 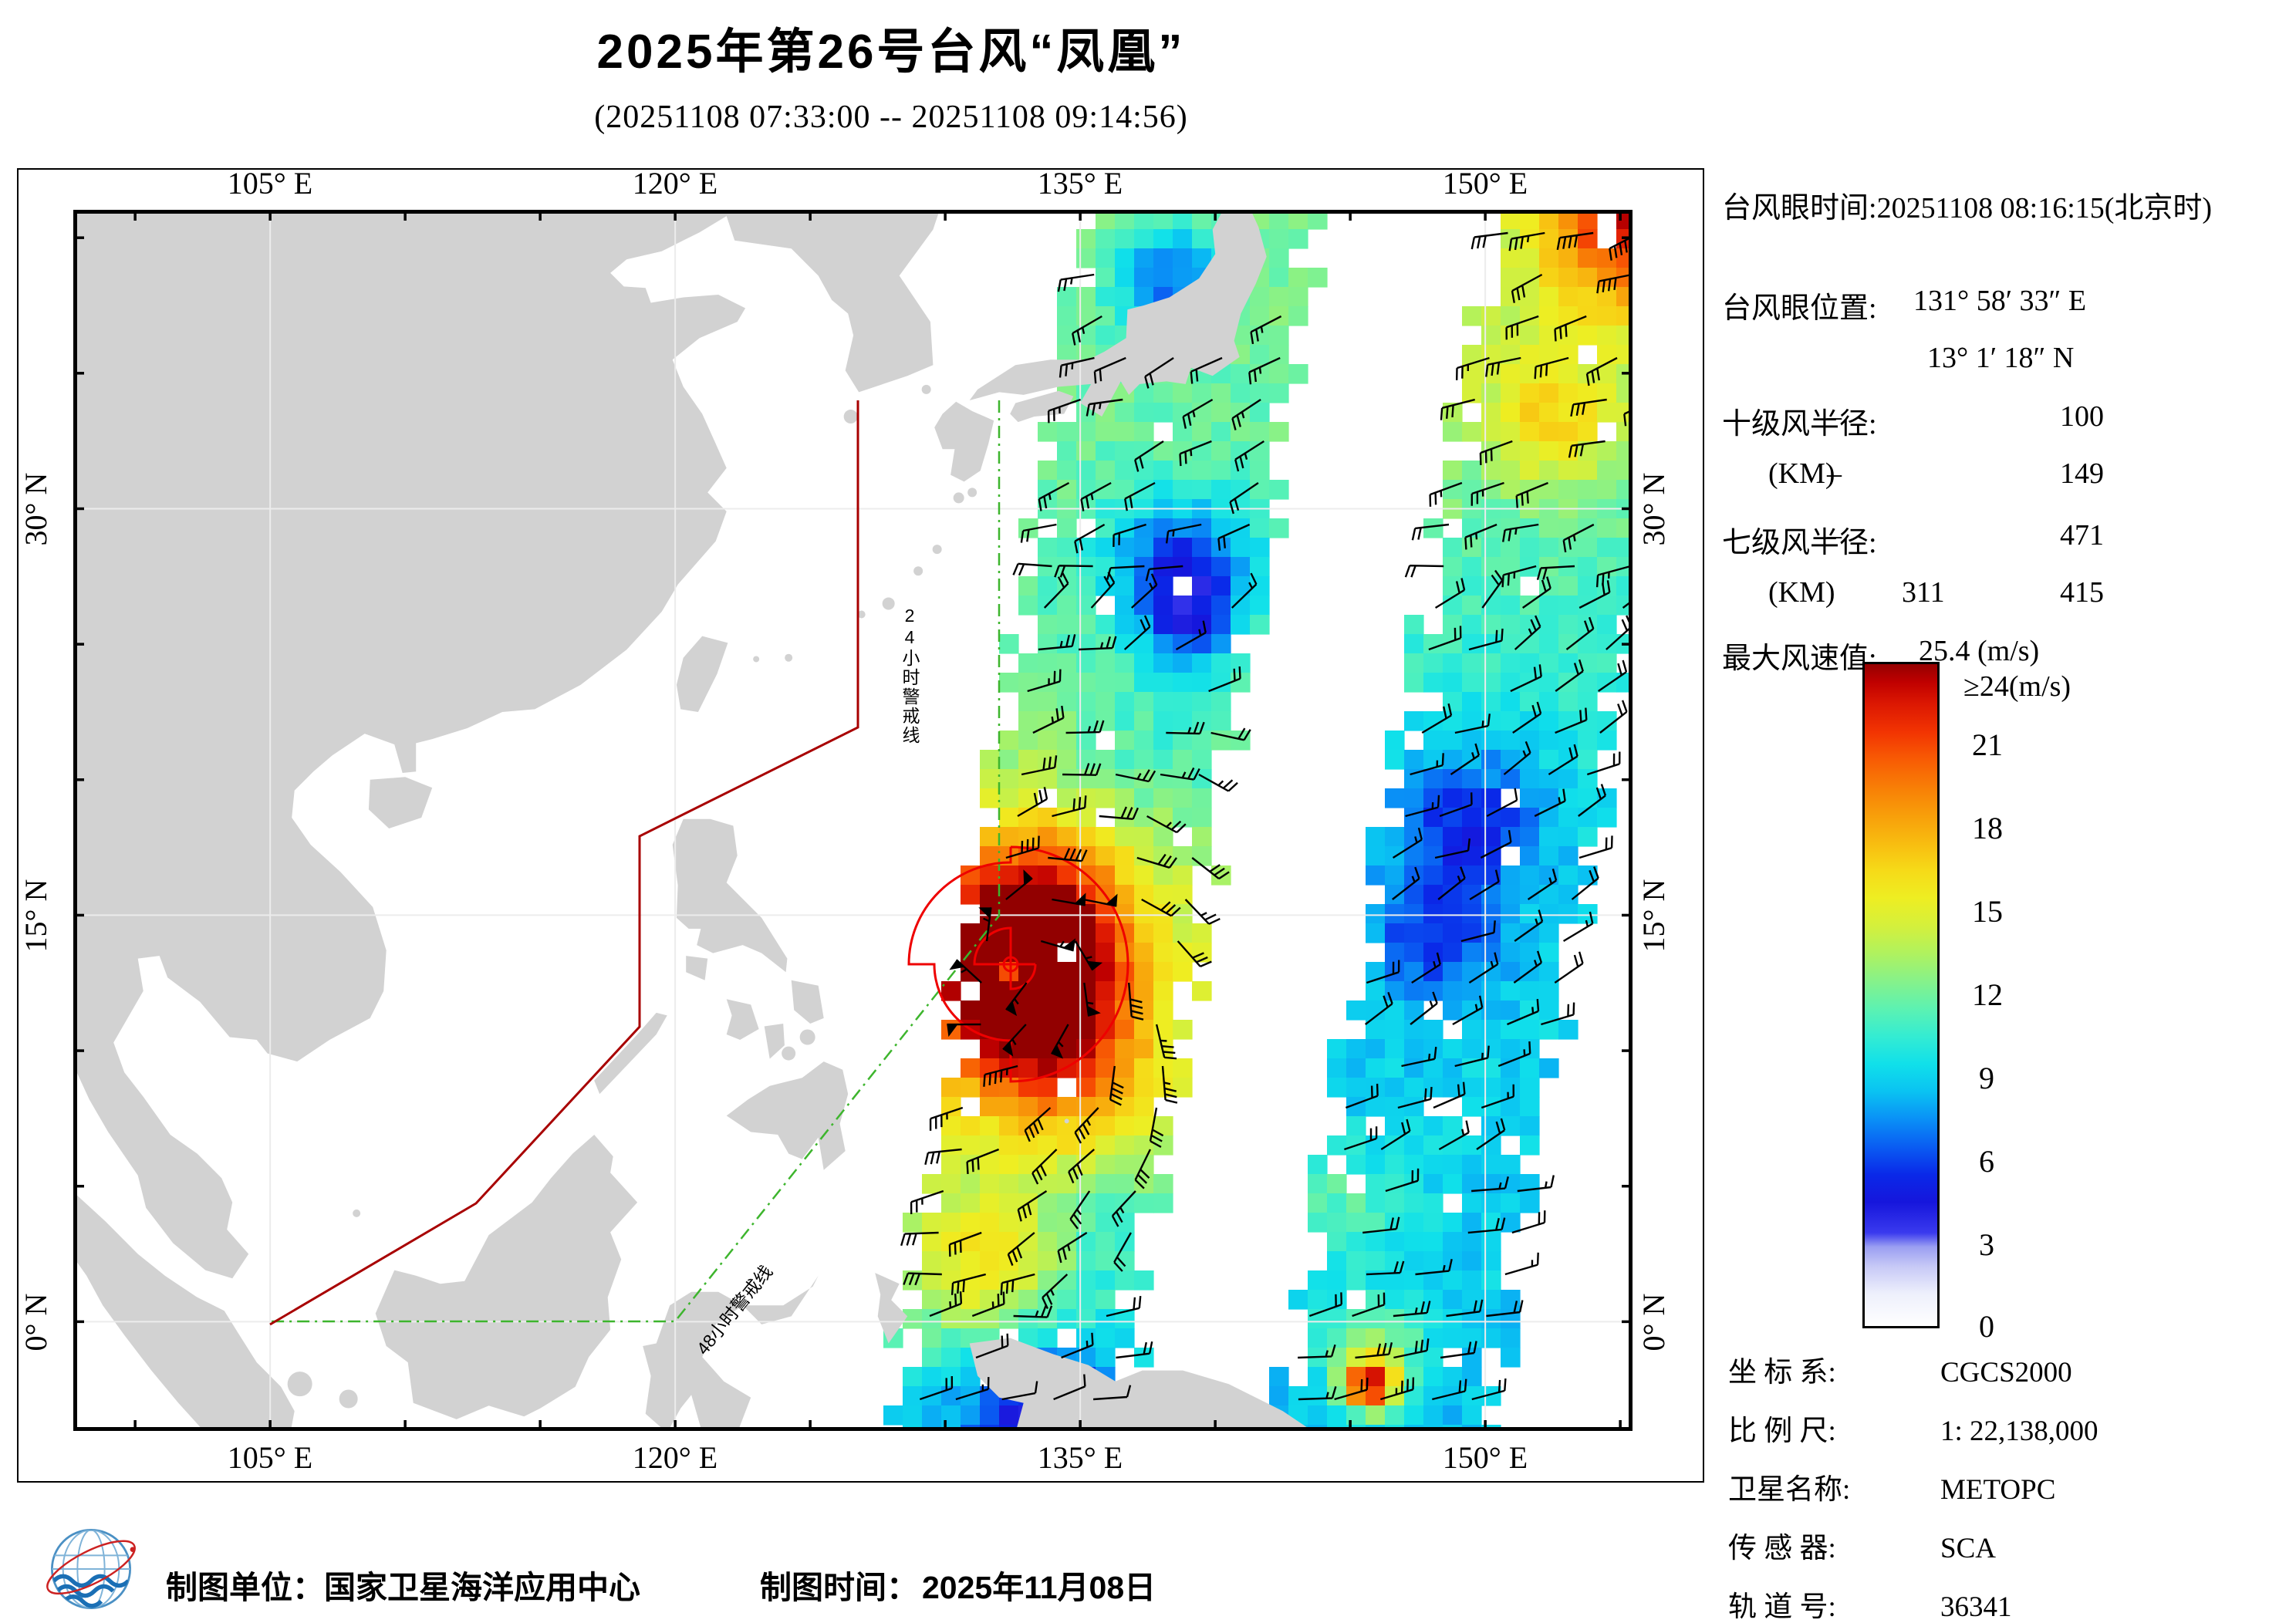 What do you see at coordinates (1653, 916) in the screenshot?
I see `lat-label-right-15n: 15° N` at bounding box center [1653, 916].